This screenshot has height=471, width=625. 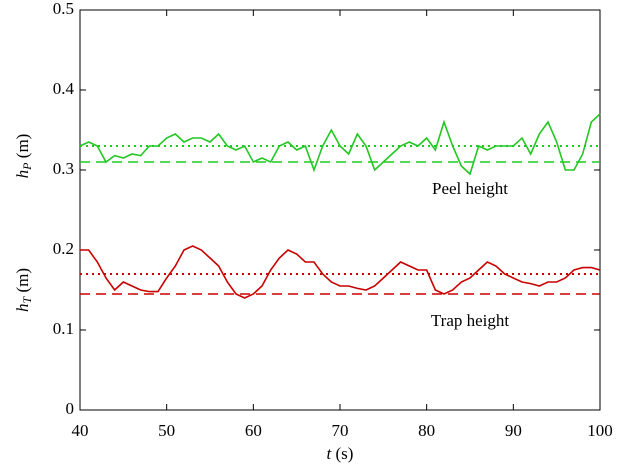 What do you see at coordinates (470, 188) in the screenshot?
I see `series-label: Peel height` at bounding box center [470, 188].